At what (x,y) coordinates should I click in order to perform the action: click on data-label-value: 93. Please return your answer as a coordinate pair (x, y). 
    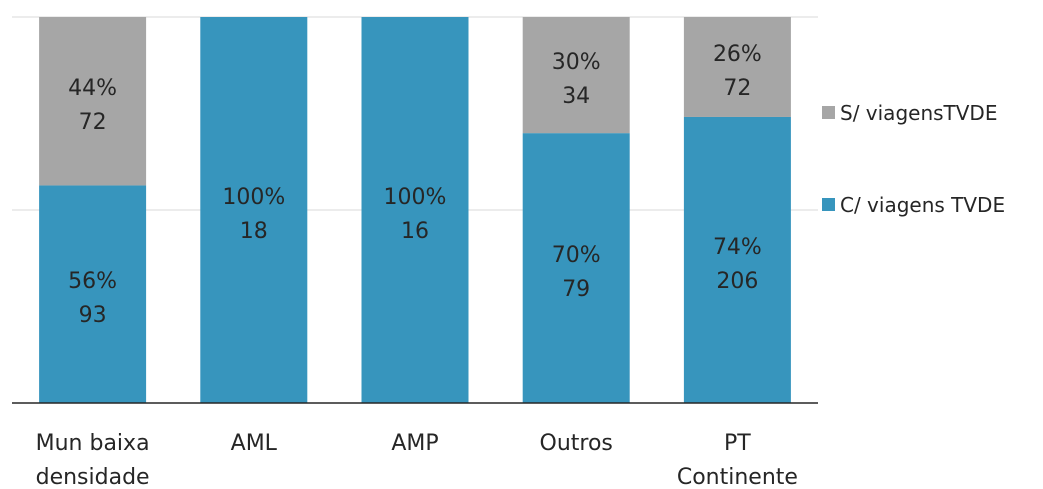
    Looking at the image, I should click on (93, 315).